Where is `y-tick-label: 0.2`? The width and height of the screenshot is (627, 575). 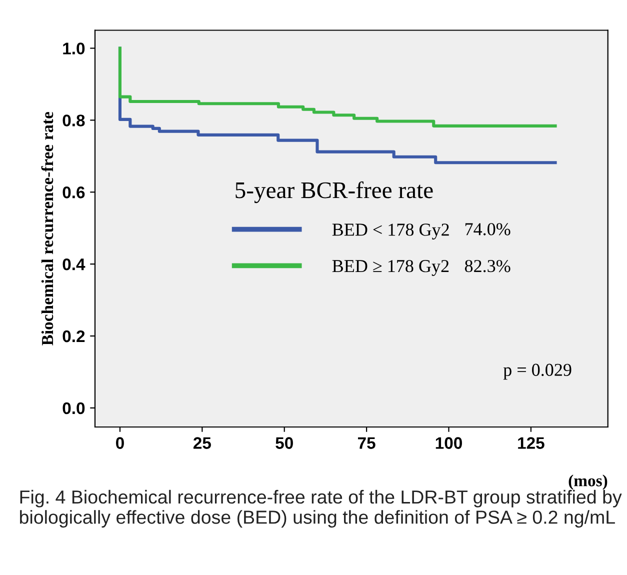 y-tick-label: 0.2 is located at coordinates (73, 336).